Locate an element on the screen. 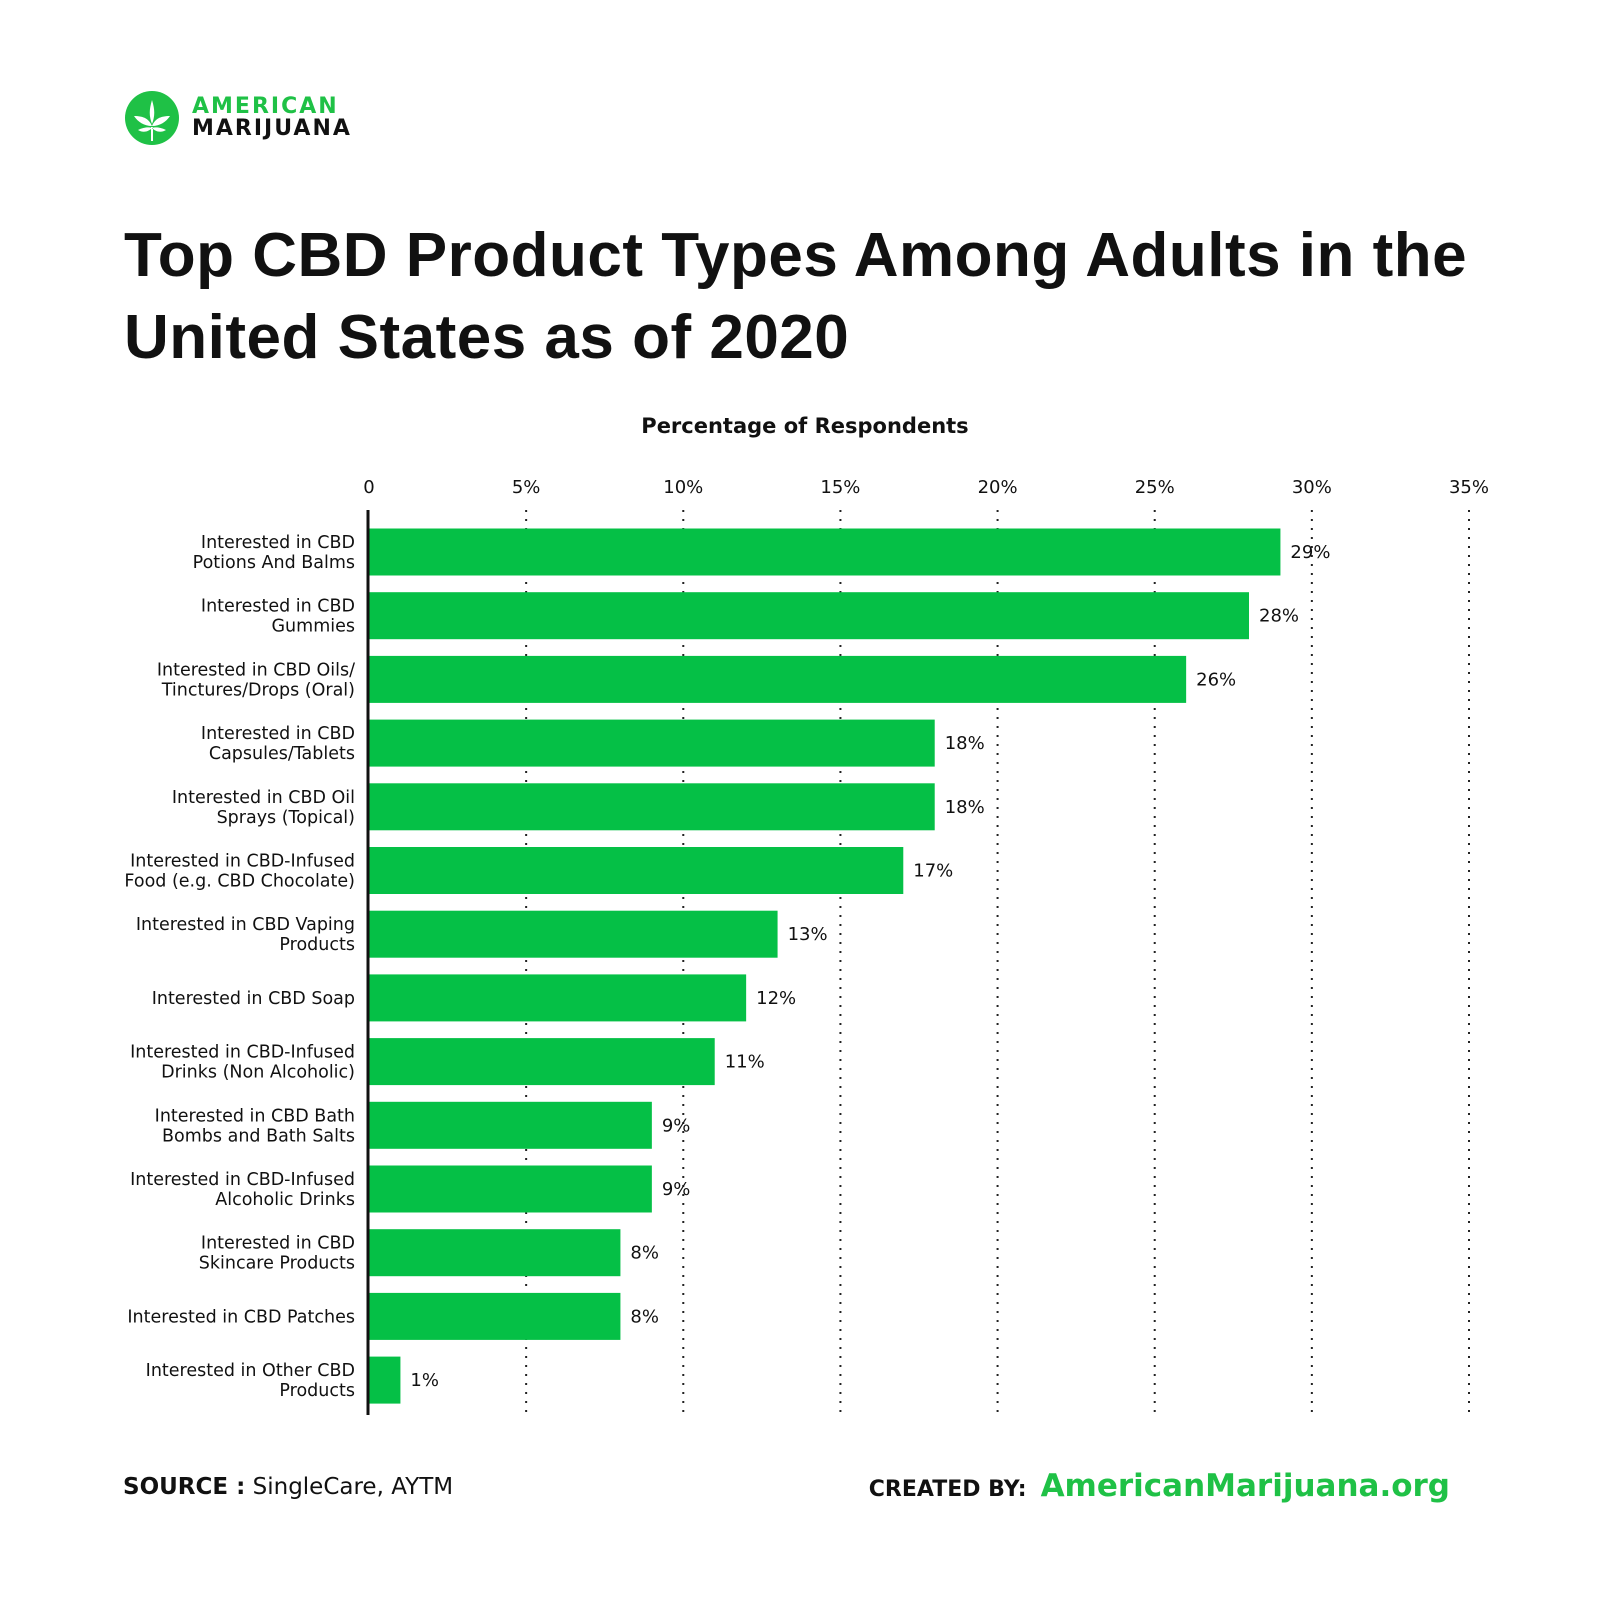 The image size is (1600, 1600). x-tick-label: 15% is located at coordinates (840, 487).